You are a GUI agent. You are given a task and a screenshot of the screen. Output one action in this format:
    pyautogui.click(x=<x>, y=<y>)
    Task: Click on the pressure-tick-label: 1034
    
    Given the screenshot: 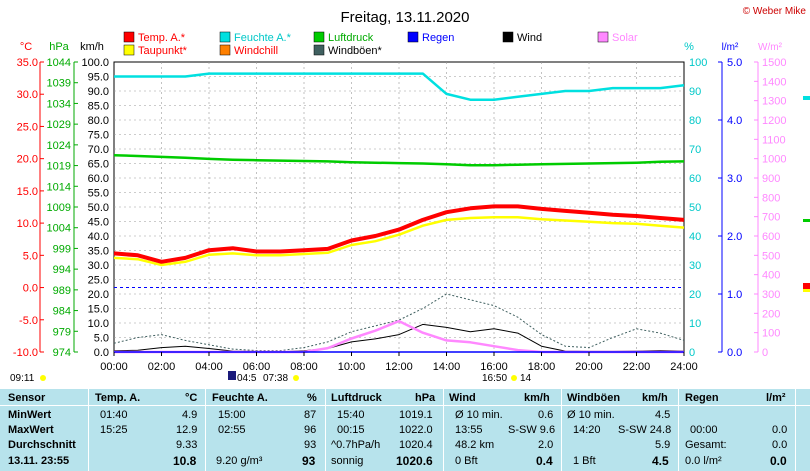 What is the action you would take?
    pyautogui.click(x=59, y=104)
    